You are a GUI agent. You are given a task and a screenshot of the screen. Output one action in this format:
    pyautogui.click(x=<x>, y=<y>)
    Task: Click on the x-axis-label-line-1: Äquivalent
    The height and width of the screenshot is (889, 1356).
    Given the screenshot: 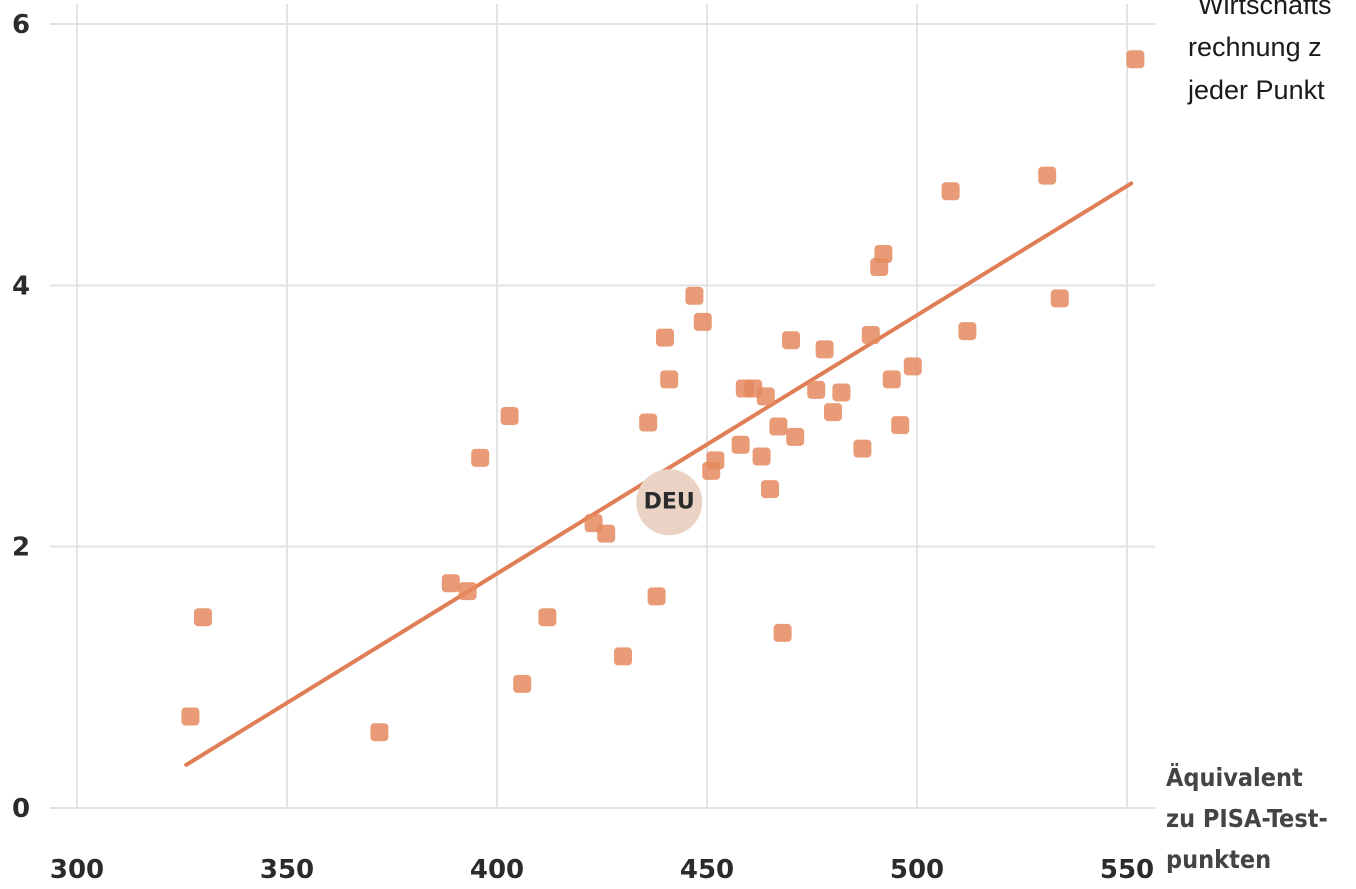 What is the action you would take?
    pyautogui.click(x=1234, y=777)
    